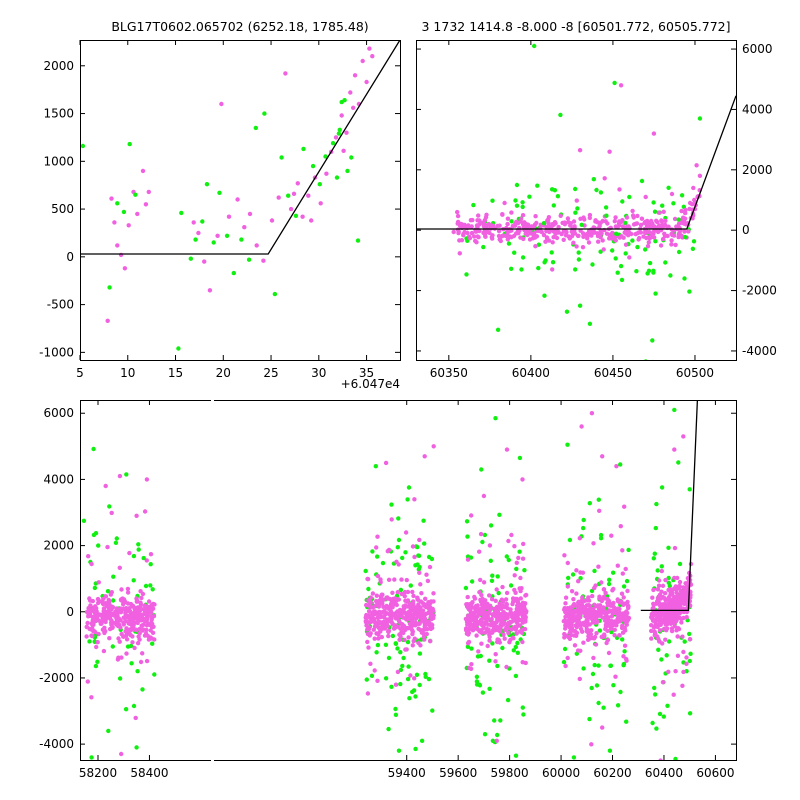  I want to click on x-tick-label: 35, so click(366, 373).